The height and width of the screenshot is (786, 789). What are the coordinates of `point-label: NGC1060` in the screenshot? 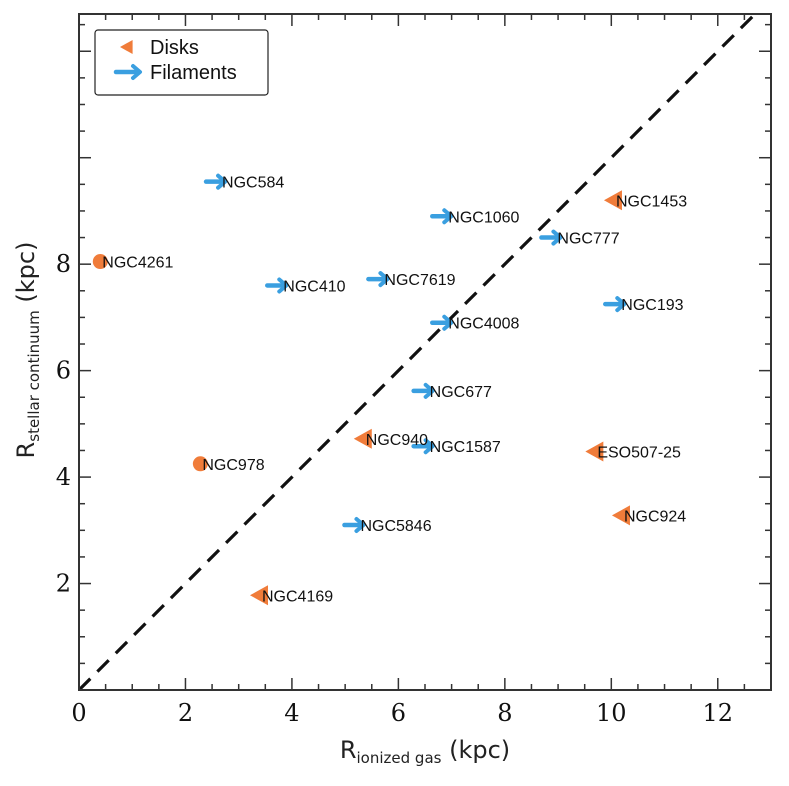 It's located at (483, 217).